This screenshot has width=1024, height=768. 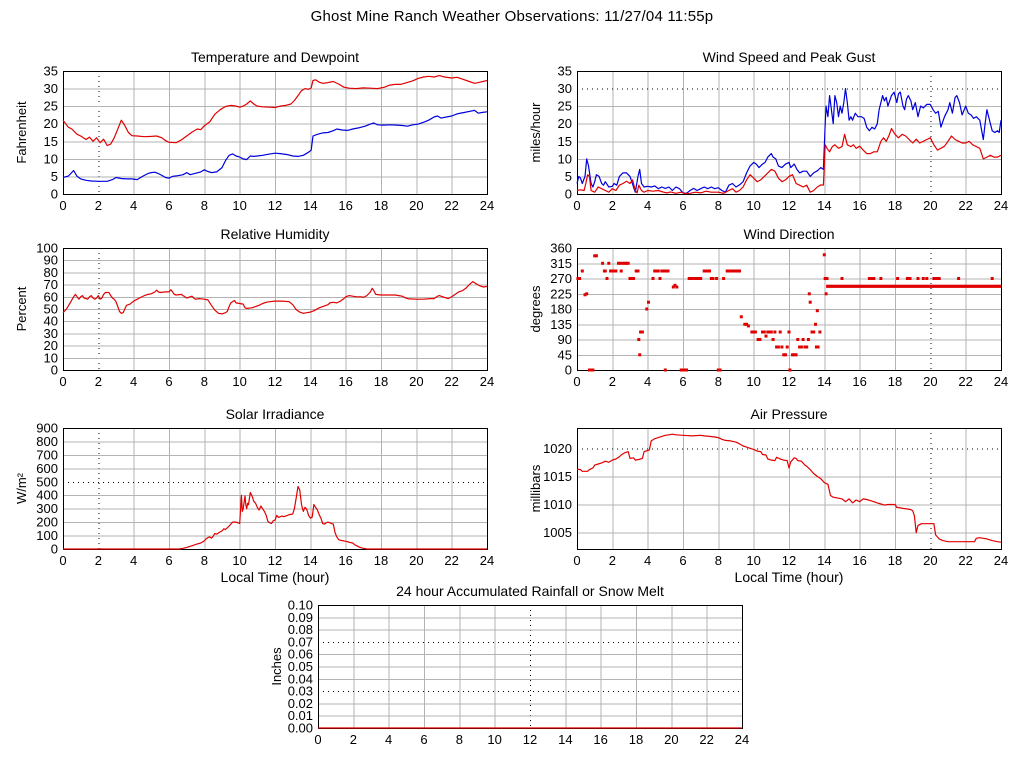 I want to click on y-tick-label: 1005, so click(x=557, y=532).